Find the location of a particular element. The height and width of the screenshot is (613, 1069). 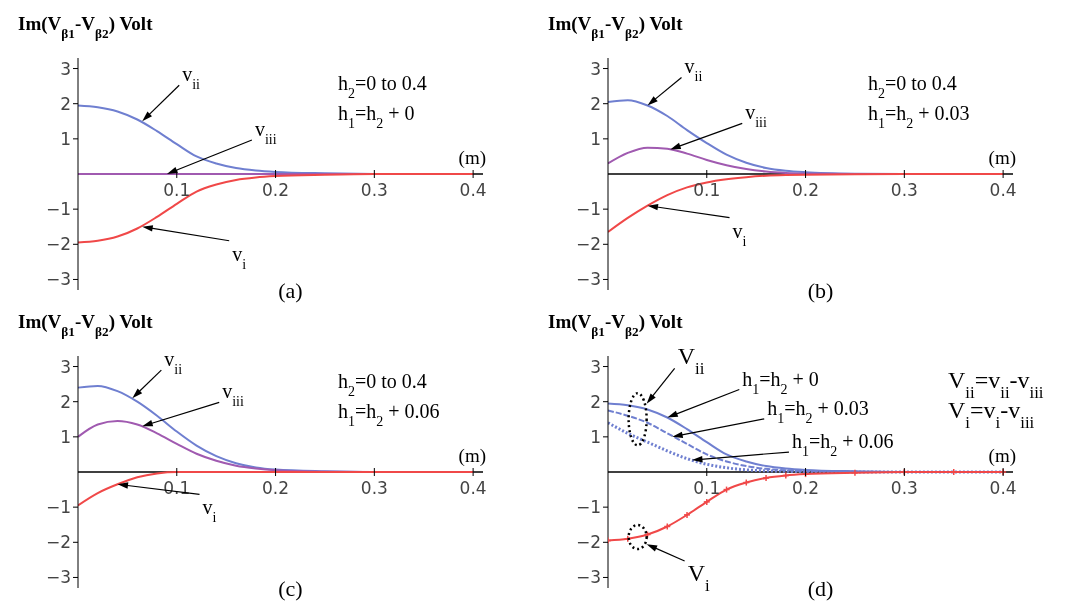

text: (d) is located at coordinates (820, 588).